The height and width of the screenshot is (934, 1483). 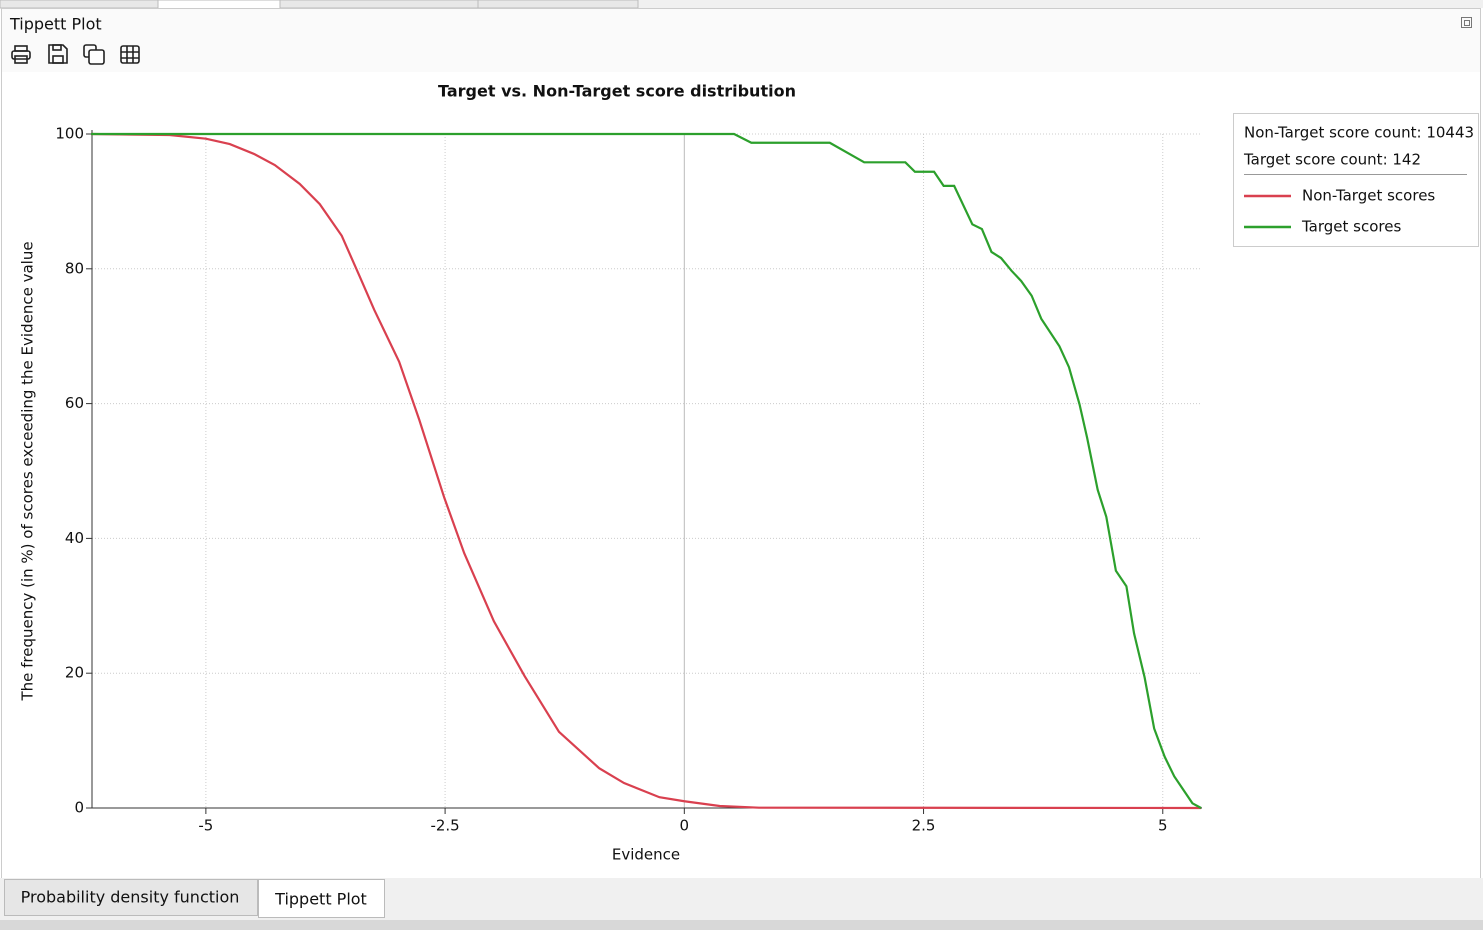 I want to click on tab-label: Probability density function, so click(x=130, y=897).